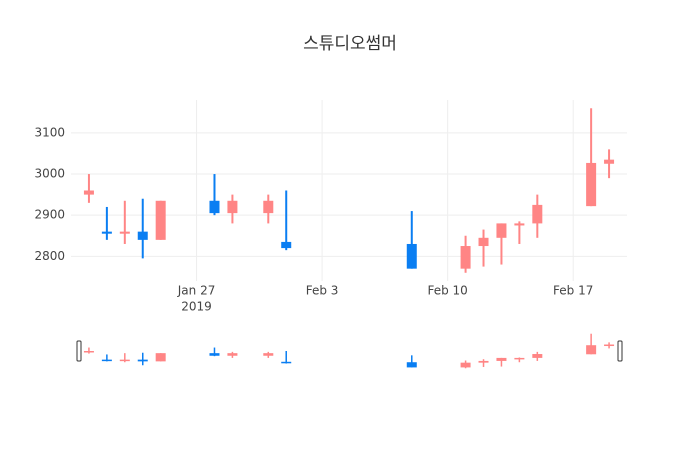  I want to click on x-tick-label: Feb 3, so click(322, 291).